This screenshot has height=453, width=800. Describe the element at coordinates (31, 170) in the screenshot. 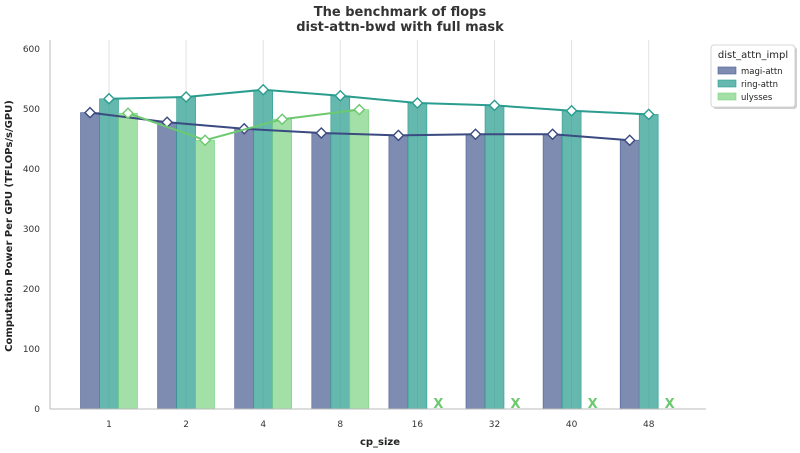

I see `y-tick-label: 400` at that location.